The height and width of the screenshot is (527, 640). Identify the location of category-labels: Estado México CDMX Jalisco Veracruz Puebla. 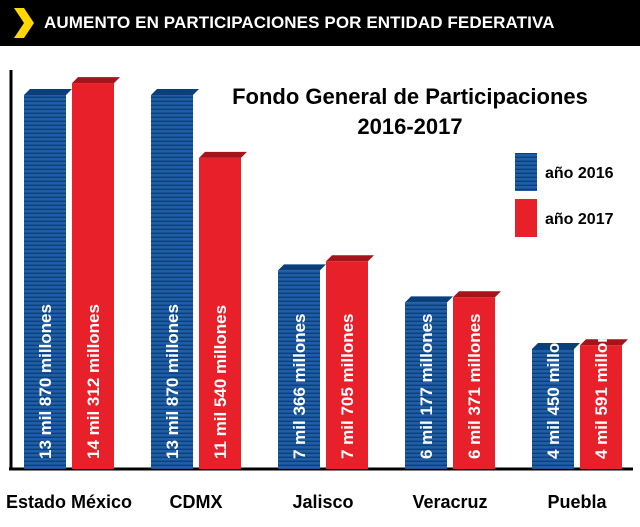
(307, 502).